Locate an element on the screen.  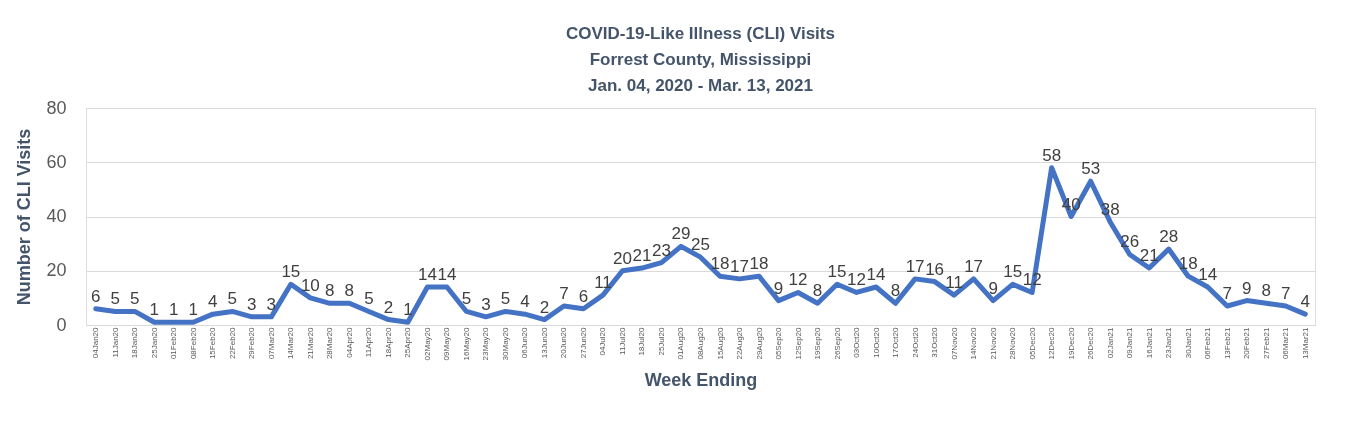
x-tick-label: 12Dec20 is located at coordinates (1052, 343).